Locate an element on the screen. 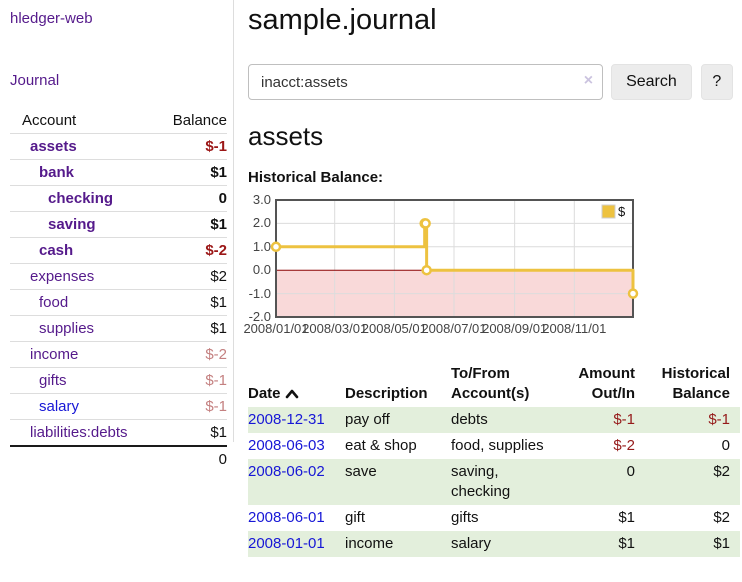  x-axis-tick-label: 2008/03/01 is located at coordinates (335, 328).